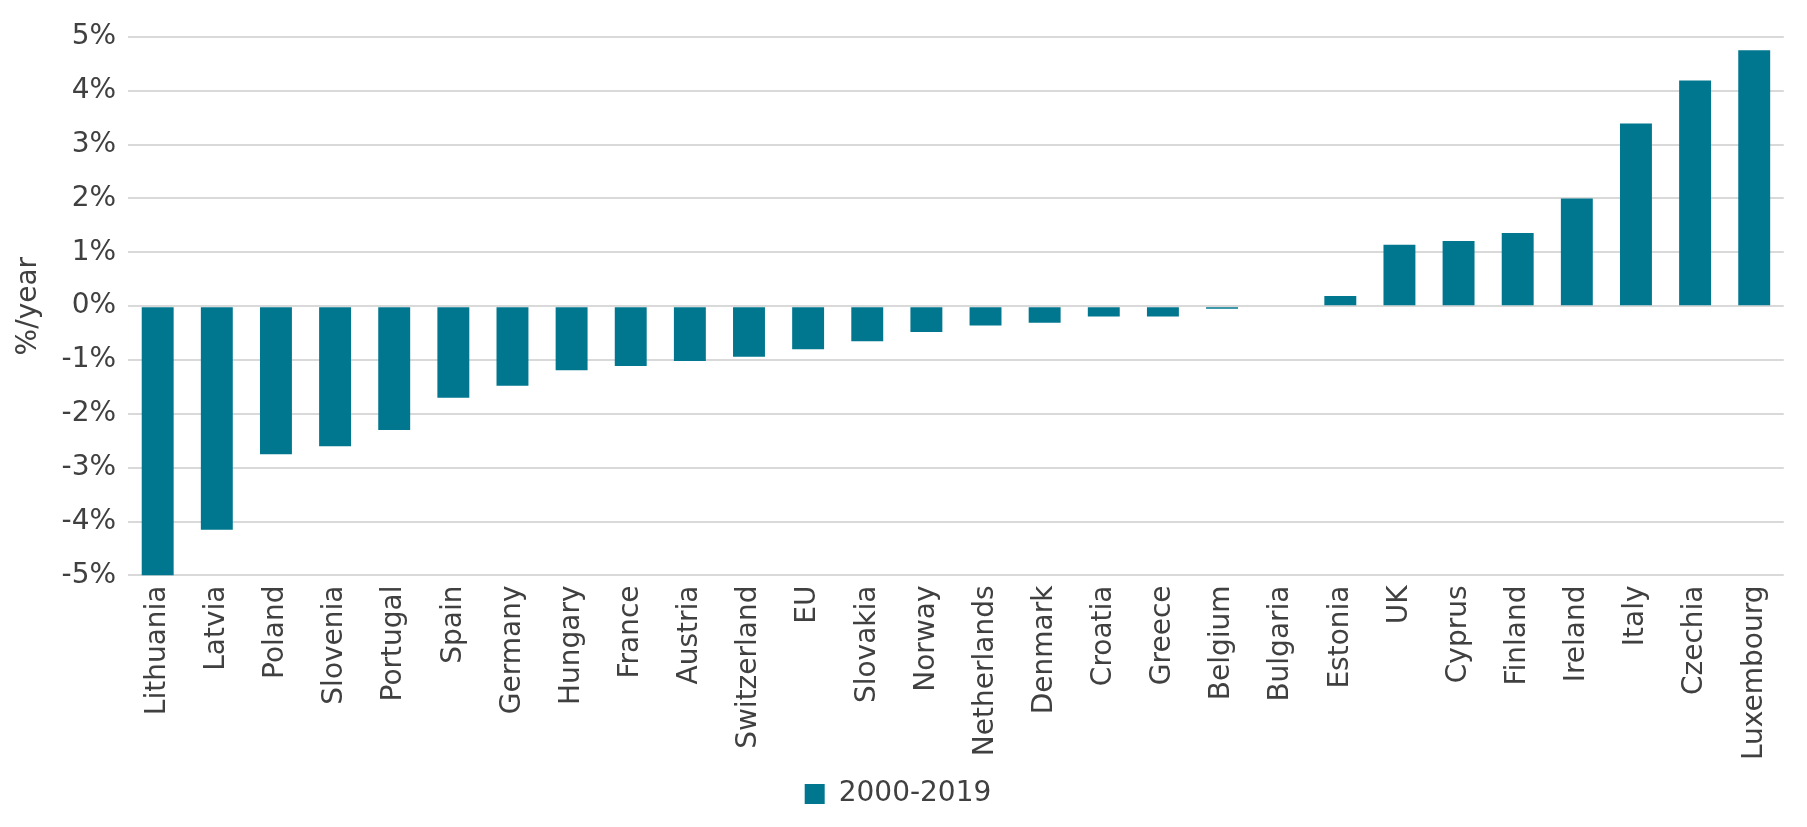  Describe the element at coordinates (1397, 604) in the screenshot. I see `x-tick-label: UK` at that location.